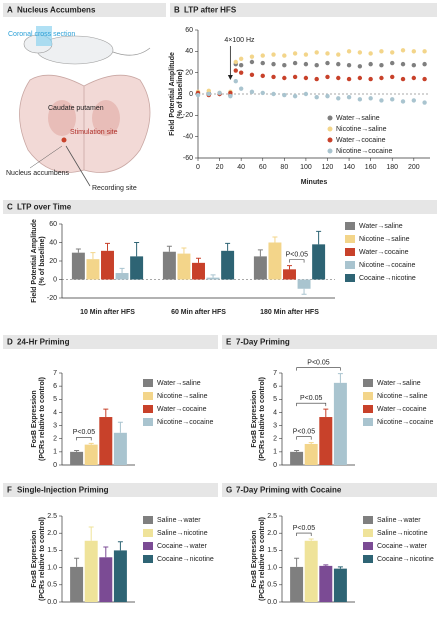  What do you see at coordinates (284, 167) in the screenshot?
I see `x-tick-label: 80` at bounding box center [284, 167].